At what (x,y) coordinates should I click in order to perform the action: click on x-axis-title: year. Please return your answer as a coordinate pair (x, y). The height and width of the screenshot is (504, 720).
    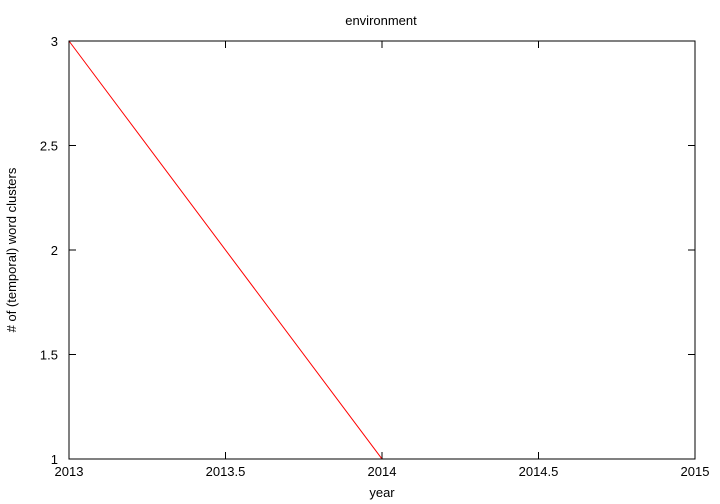
    Looking at the image, I should click on (382, 492).